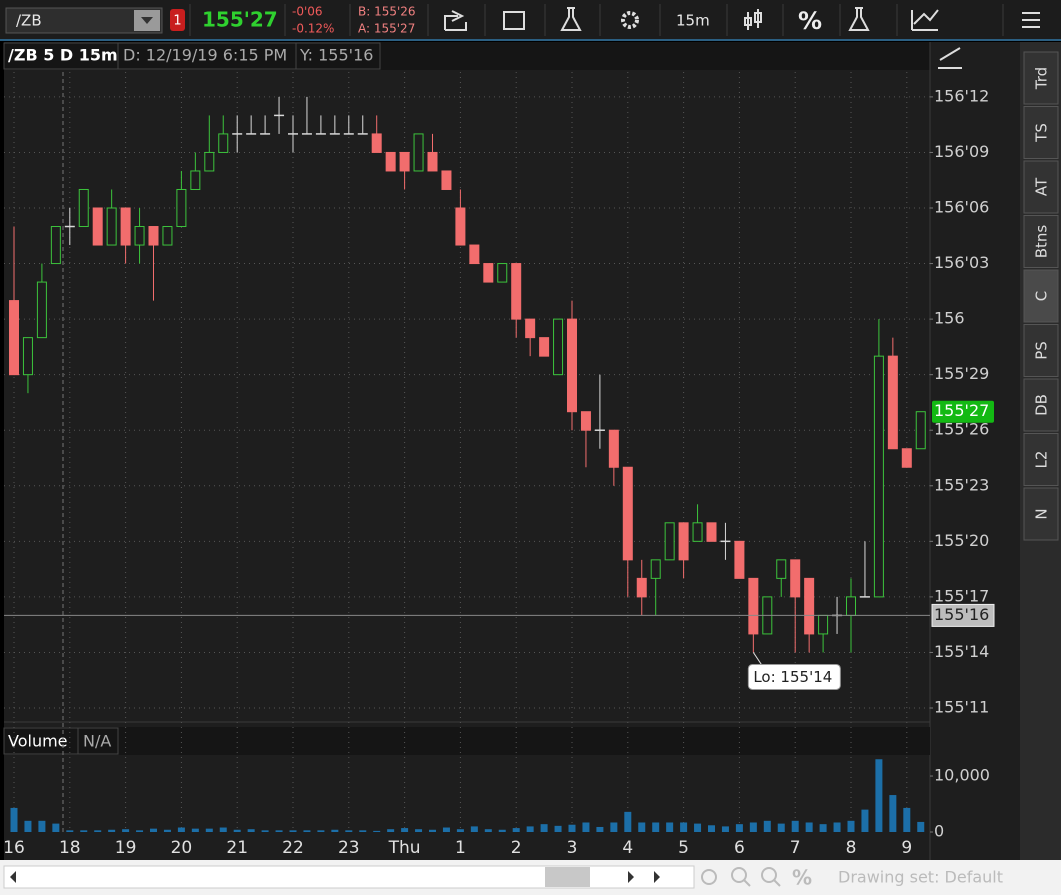  Describe the element at coordinates (961, 429) in the screenshot. I see `y-tick-label: 155'26` at that location.